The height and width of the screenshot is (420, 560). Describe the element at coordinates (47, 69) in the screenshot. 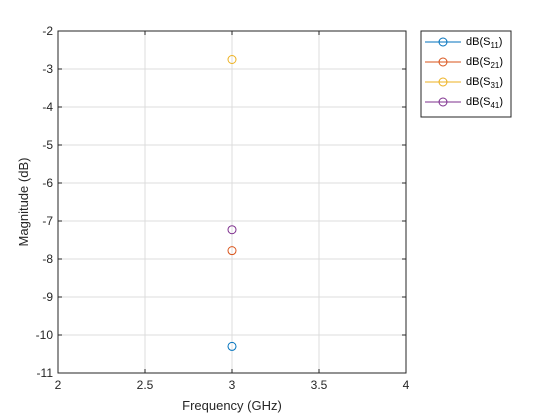

I see `y-tick-label: -3` at that location.